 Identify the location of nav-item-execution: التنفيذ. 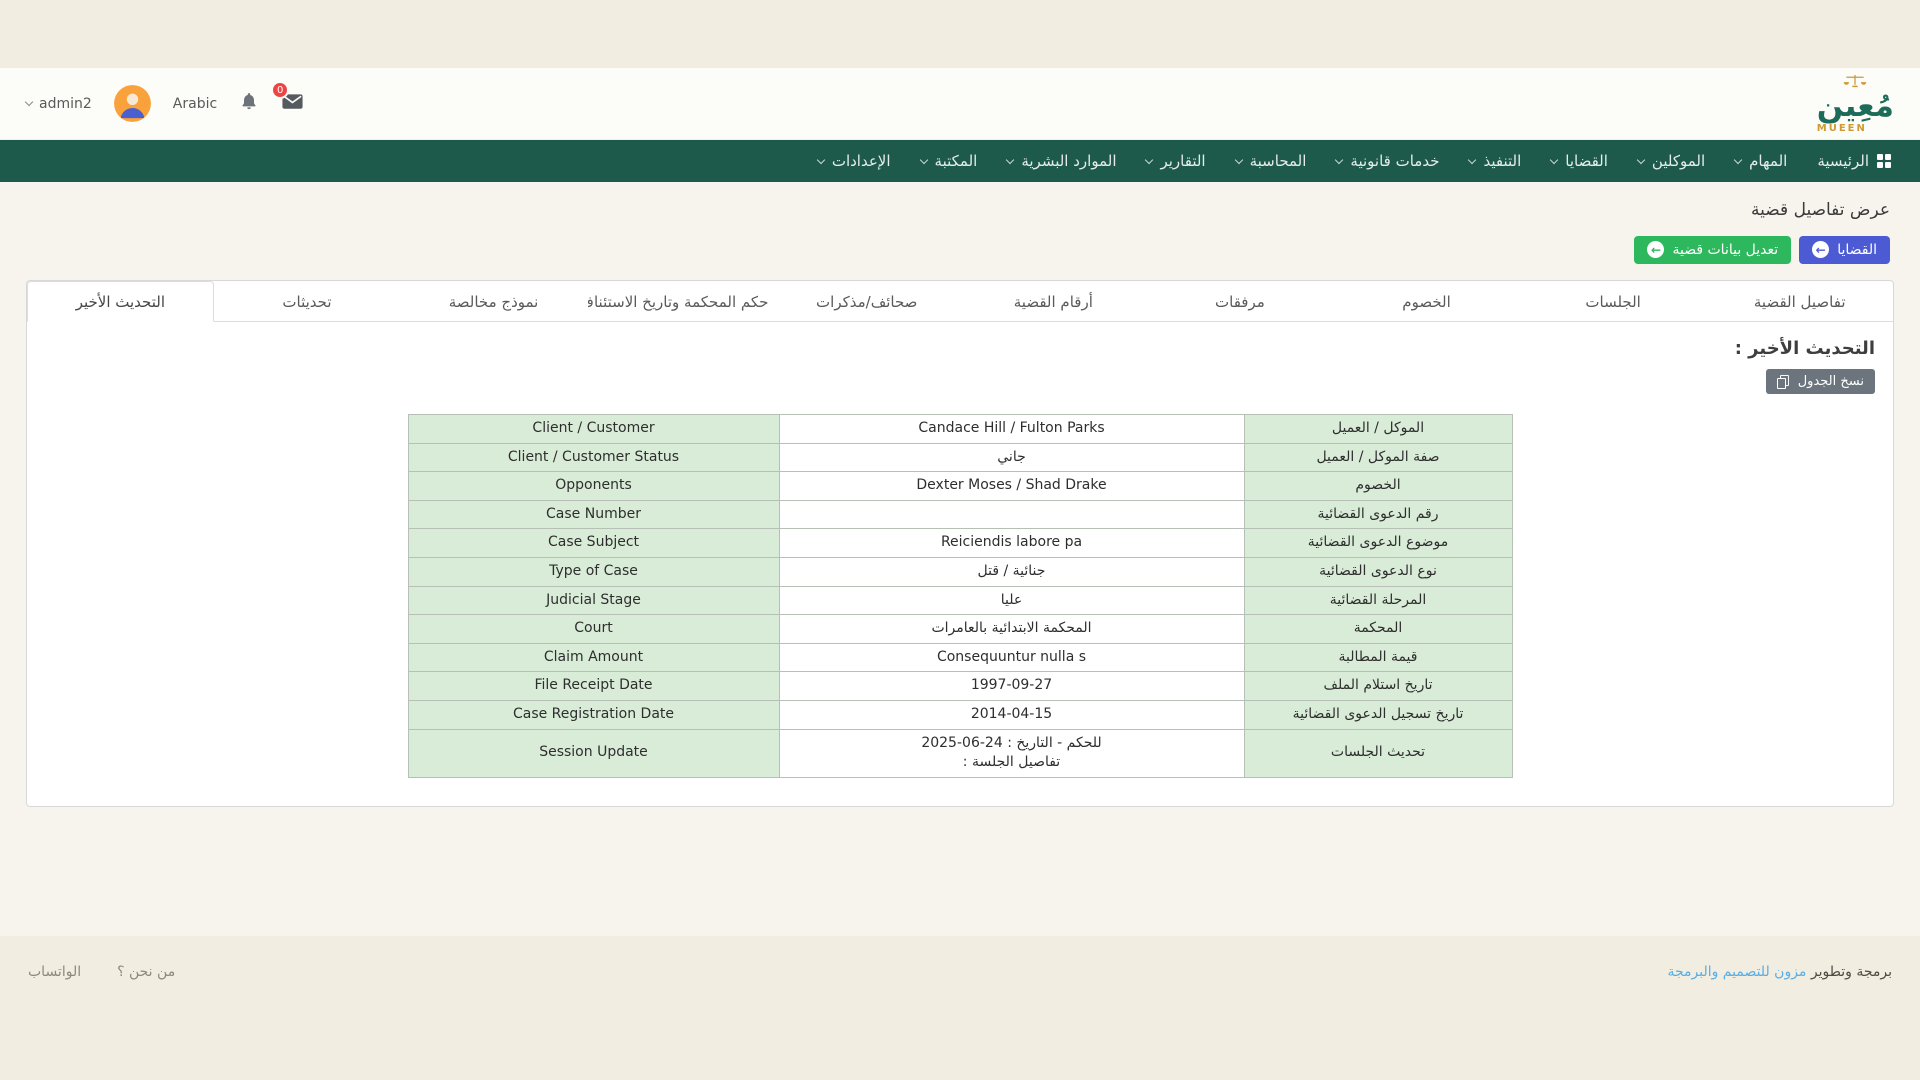
(1495, 161).